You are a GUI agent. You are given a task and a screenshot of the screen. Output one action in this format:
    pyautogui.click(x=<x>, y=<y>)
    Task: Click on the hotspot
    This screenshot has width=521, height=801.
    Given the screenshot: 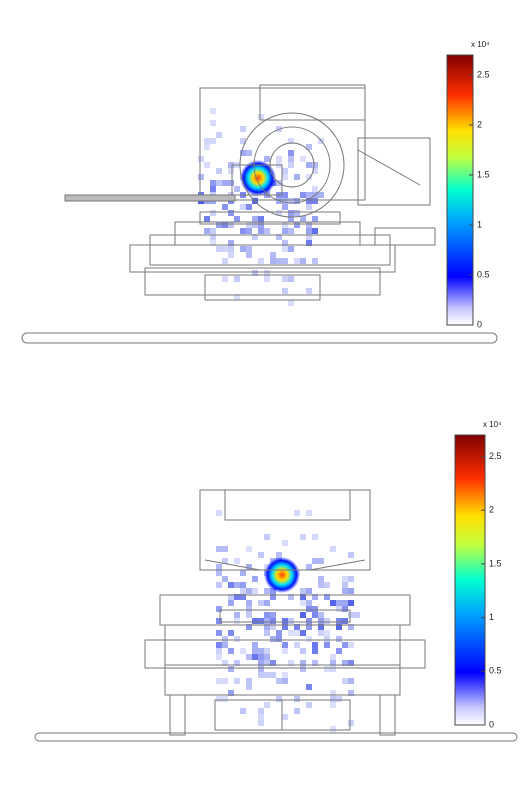 What is the action you would take?
    pyautogui.click(x=258, y=178)
    